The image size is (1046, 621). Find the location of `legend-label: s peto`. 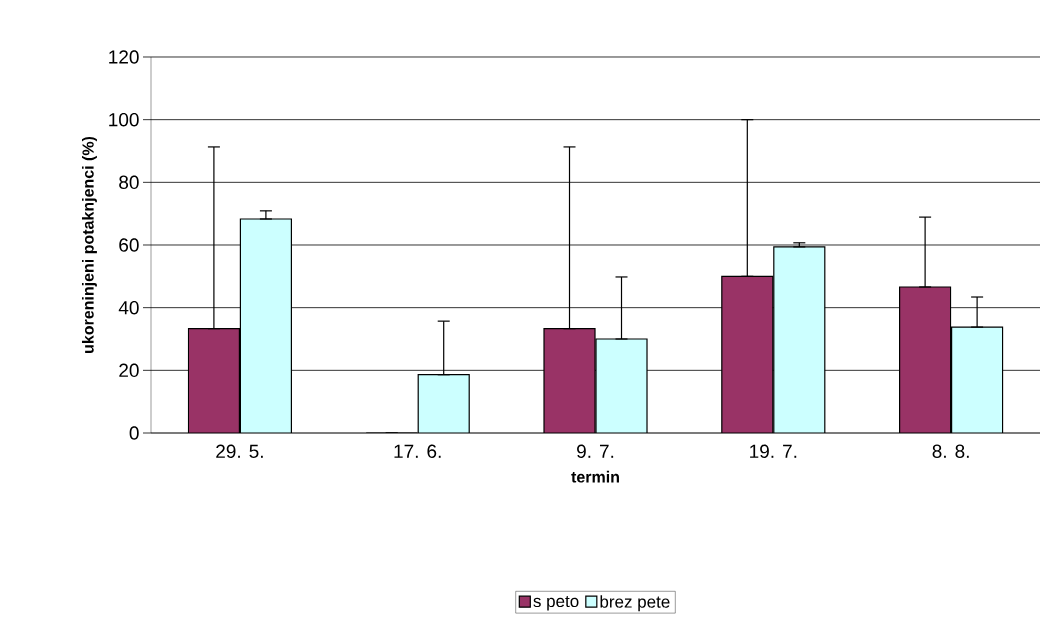

legend-label: s peto is located at coordinates (556, 603).